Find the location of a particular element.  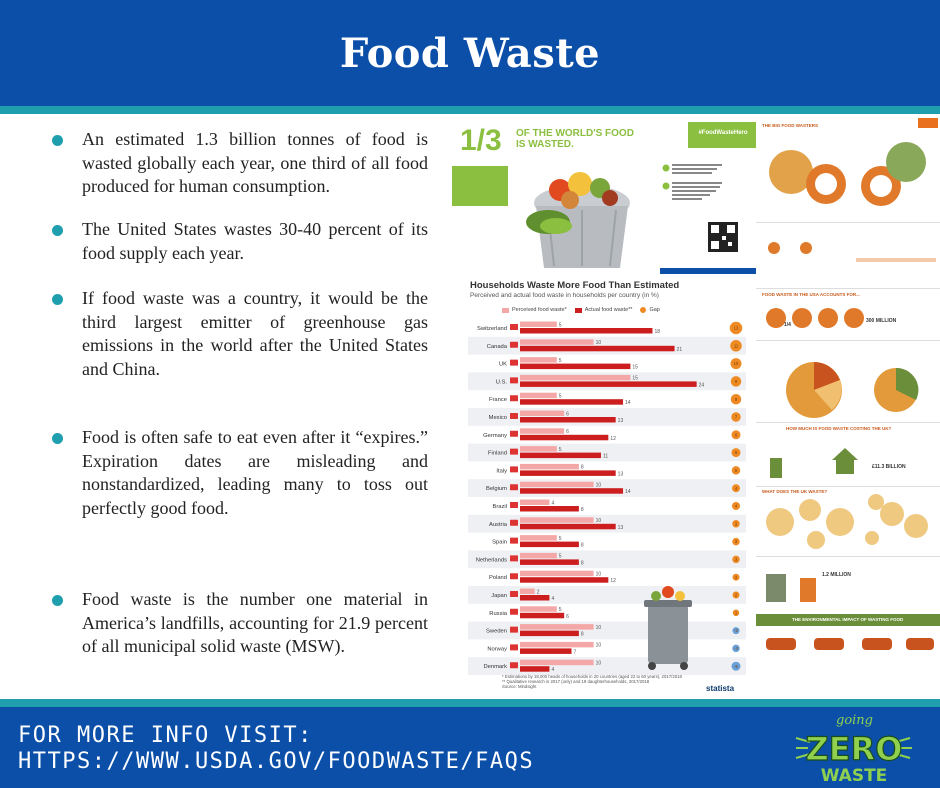

gap-value-label: 7 is located at coordinates (736, 417).